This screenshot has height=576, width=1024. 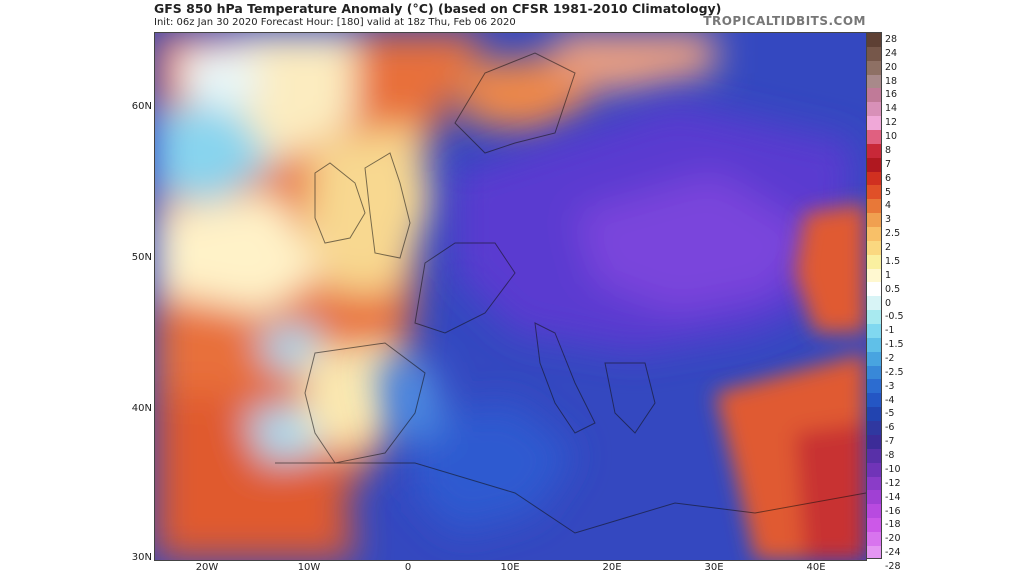 What do you see at coordinates (888, 303) in the screenshot?
I see `colorbar-tick-label: 0` at bounding box center [888, 303].